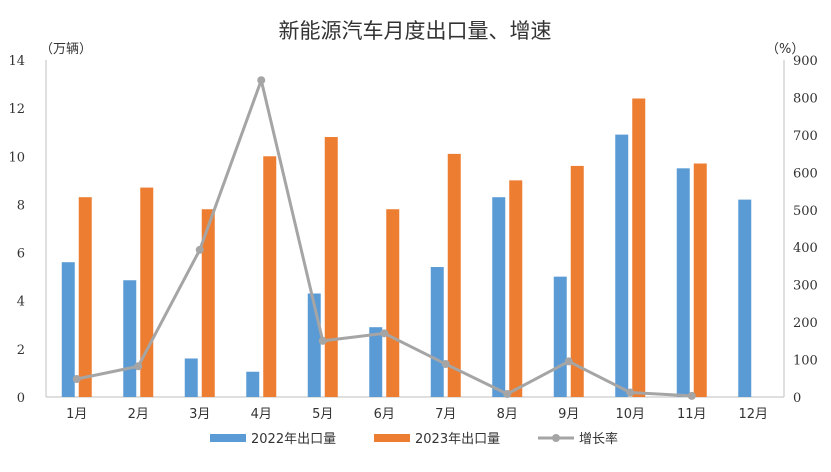 This screenshot has height=472, width=831. Describe the element at coordinates (76, 414) in the screenshot. I see `x-axis-tick-label: 1月` at that location.